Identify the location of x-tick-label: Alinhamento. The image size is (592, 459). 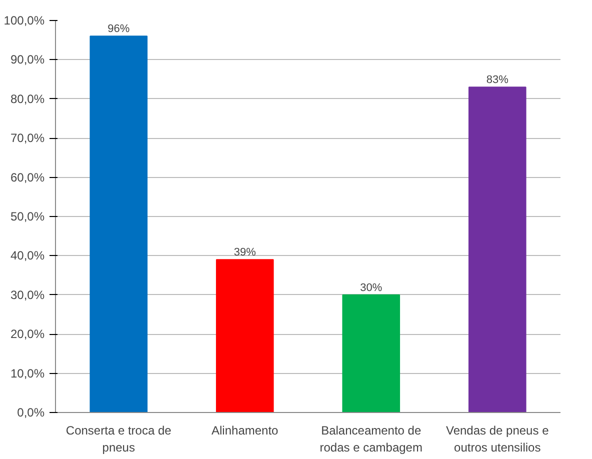
(245, 431).